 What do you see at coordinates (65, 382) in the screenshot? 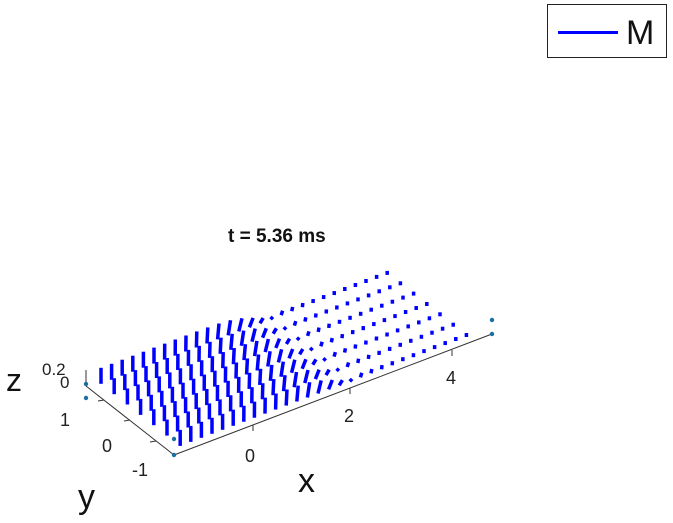
I see `z-tick-label: 0` at bounding box center [65, 382].